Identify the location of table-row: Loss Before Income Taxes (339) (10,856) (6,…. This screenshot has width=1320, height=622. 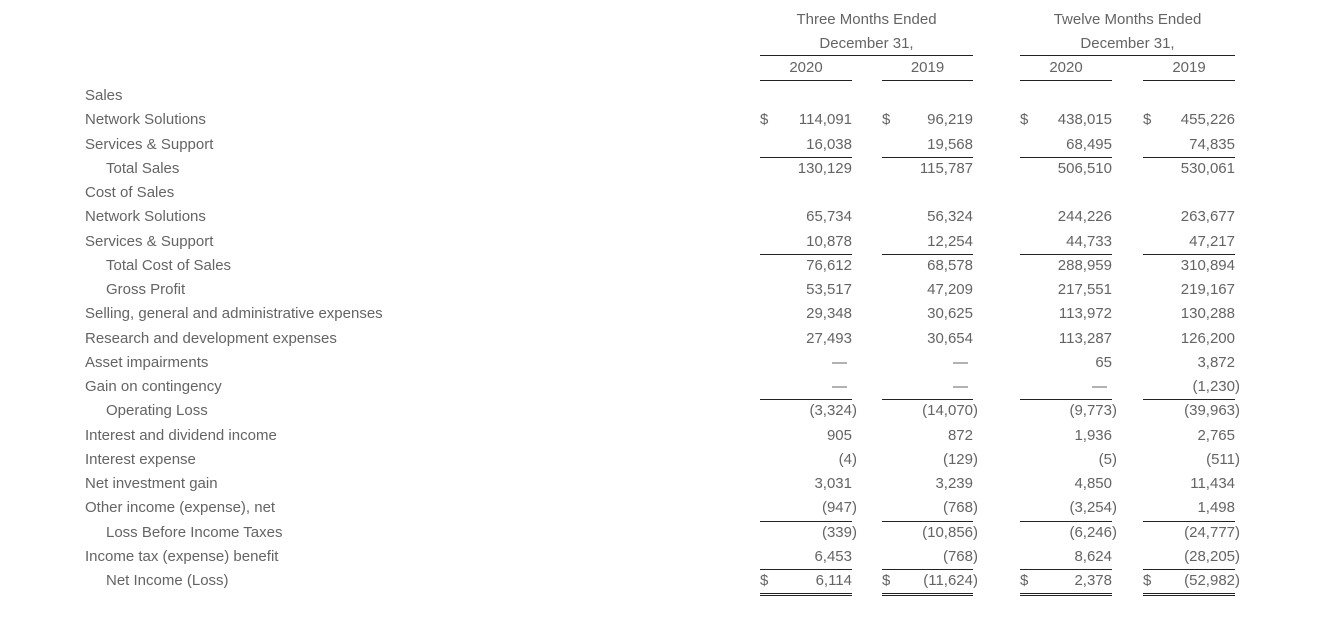
(702, 533).